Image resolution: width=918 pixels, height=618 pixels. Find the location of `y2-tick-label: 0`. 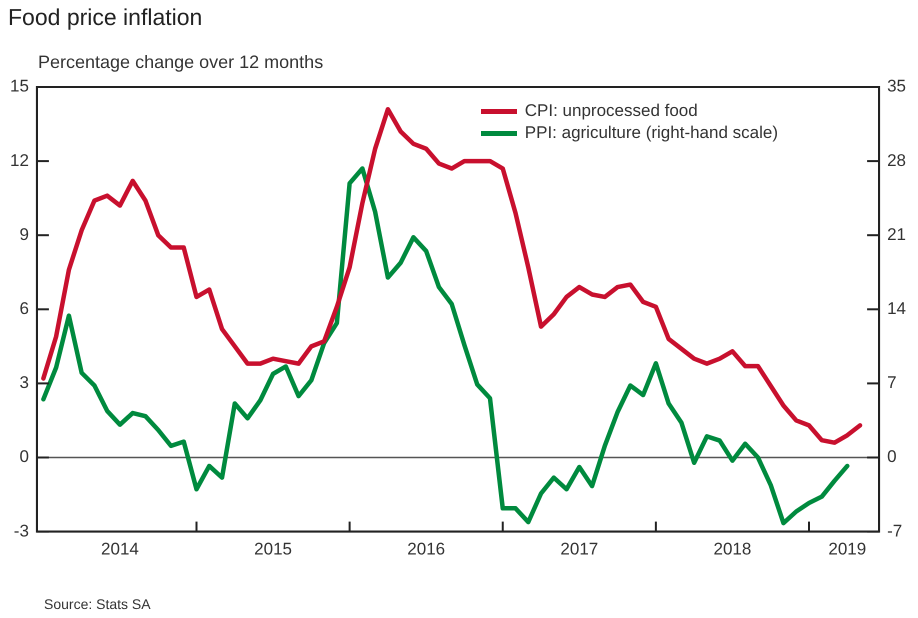

y2-tick-label: 0 is located at coordinates (892, 456).